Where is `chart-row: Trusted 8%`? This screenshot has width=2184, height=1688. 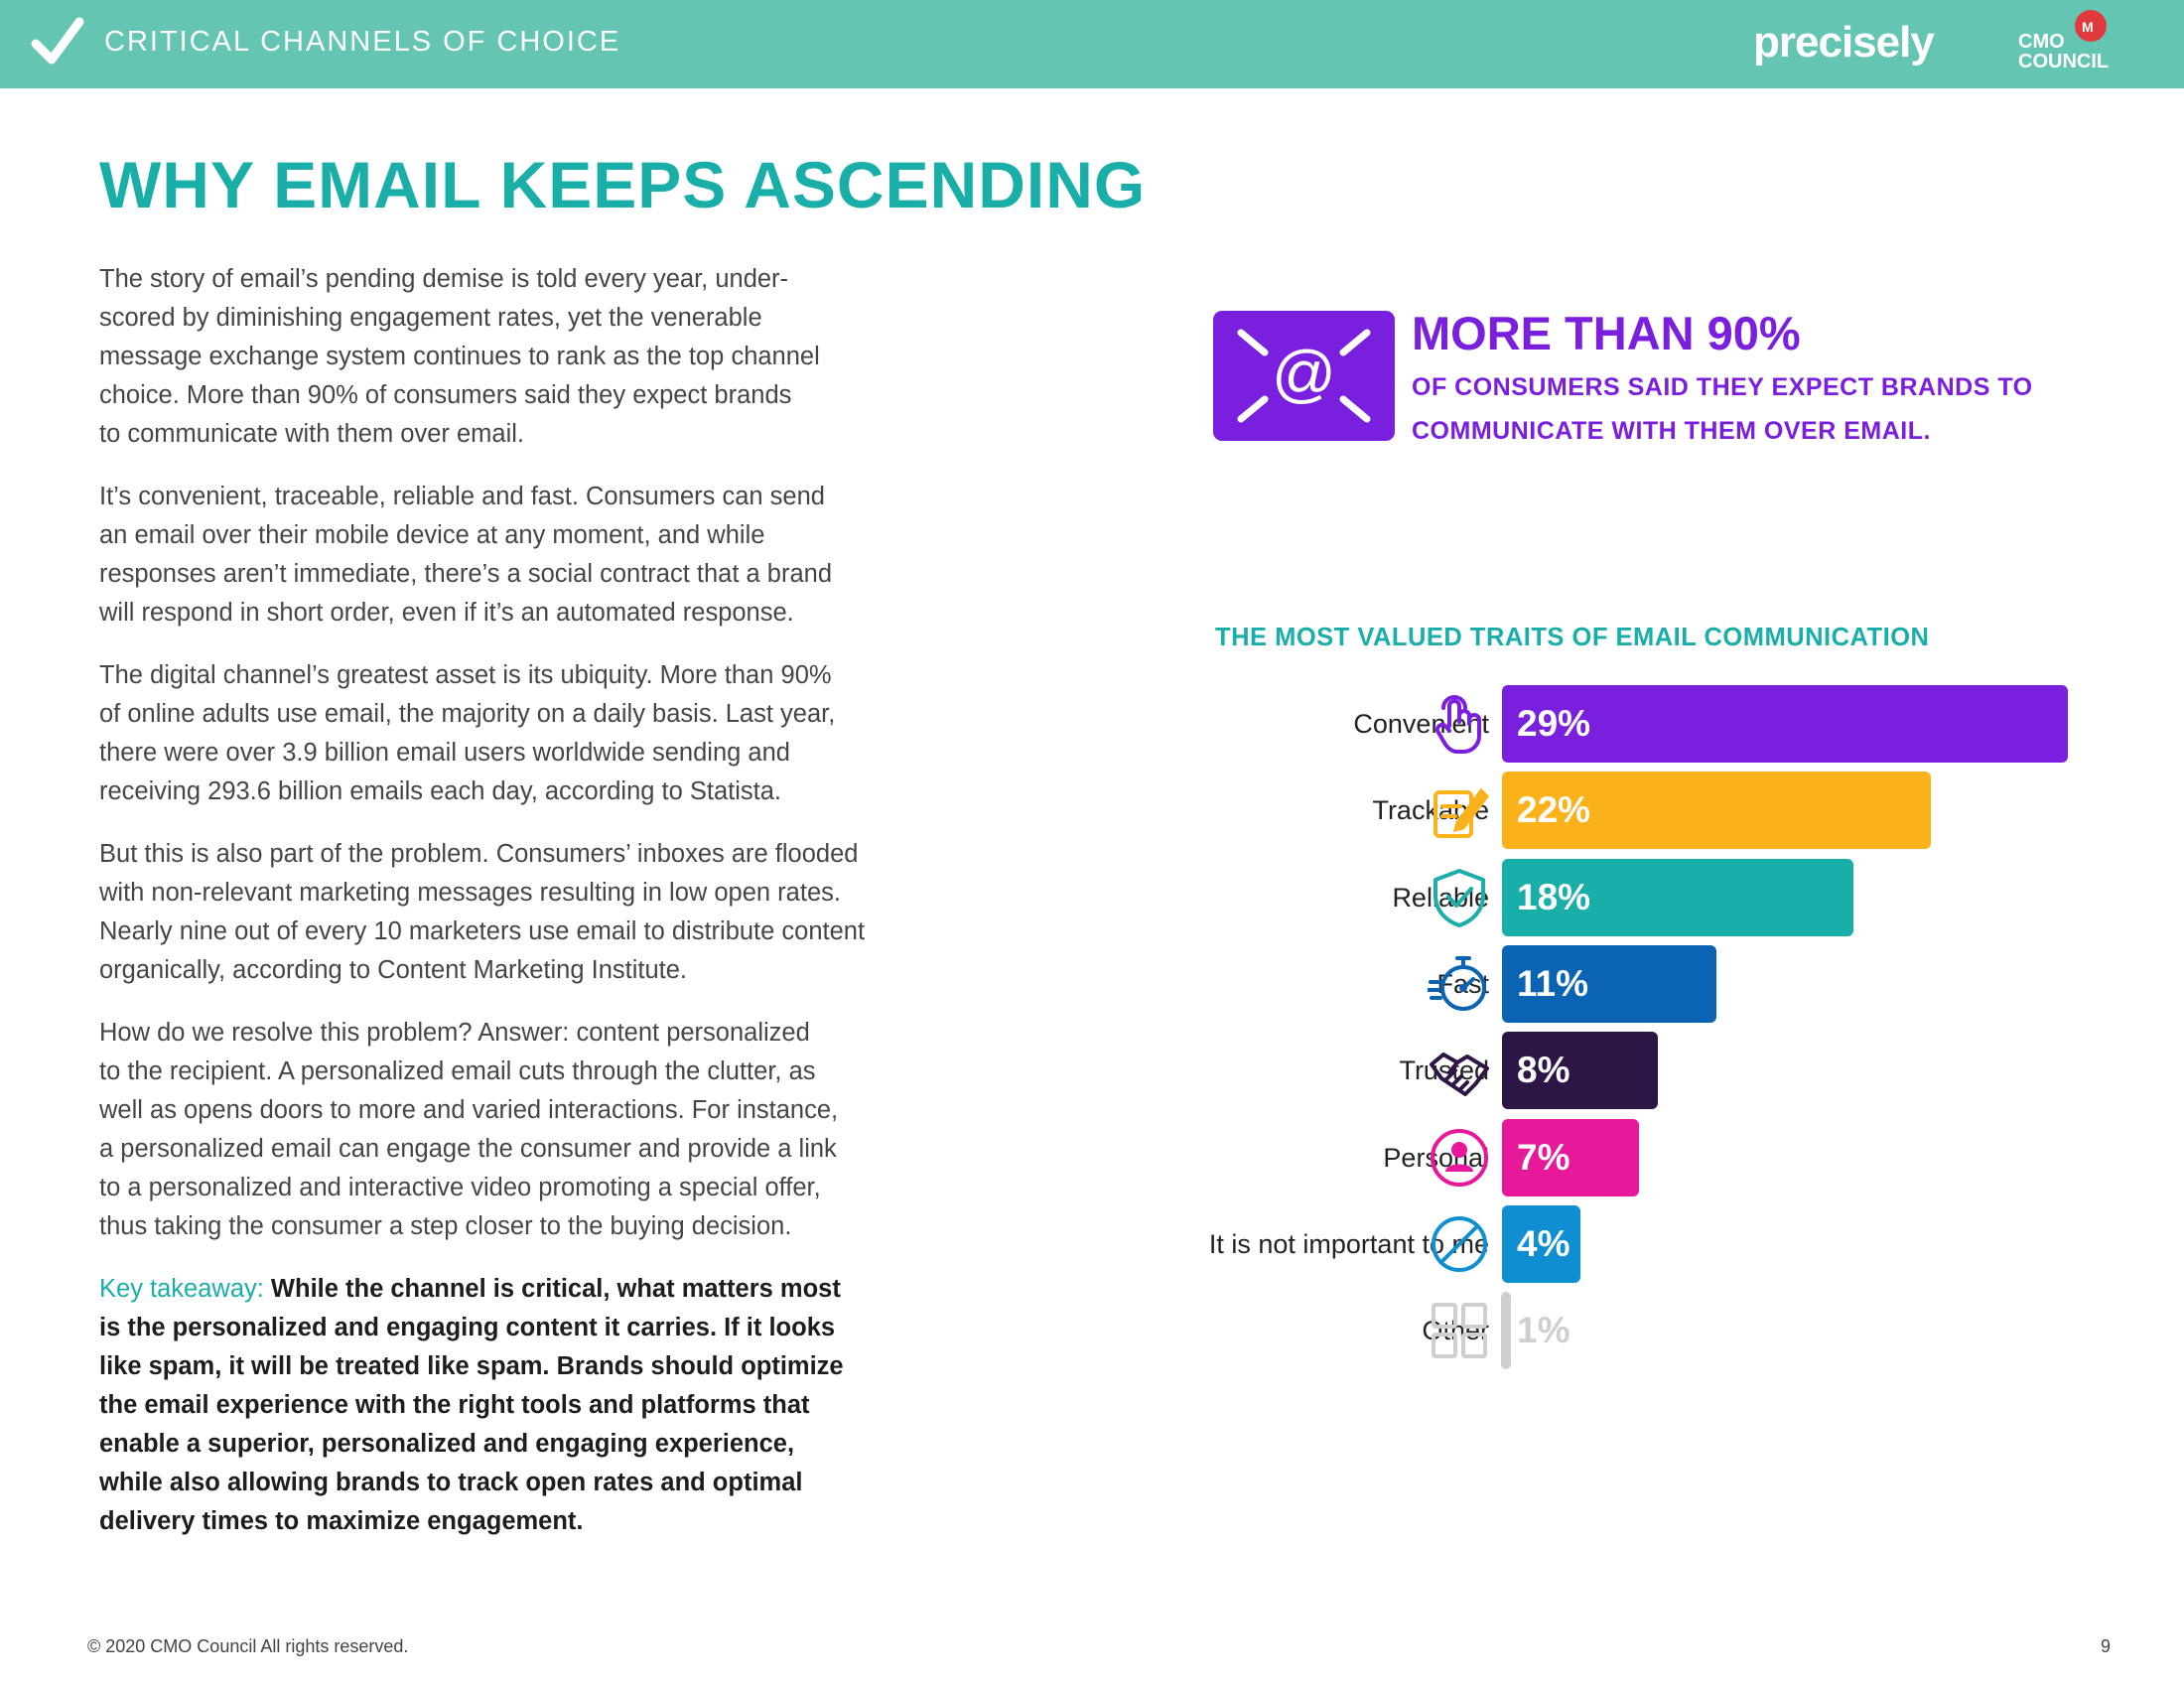
chart-row: Trusted 8% is located at coordinates (1618, 1071).